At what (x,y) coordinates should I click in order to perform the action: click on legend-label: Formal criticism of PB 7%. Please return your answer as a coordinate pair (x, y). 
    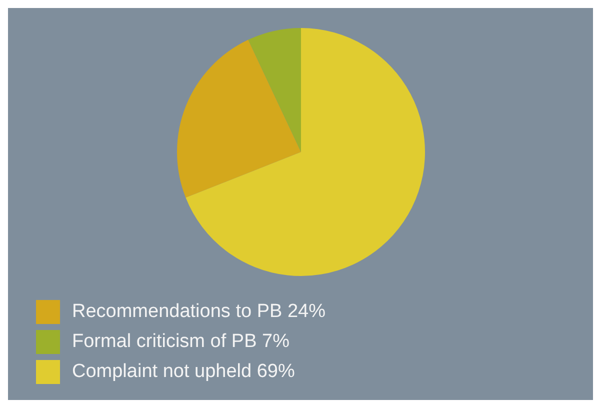
    Looking at the image, I should click on (181, 342).